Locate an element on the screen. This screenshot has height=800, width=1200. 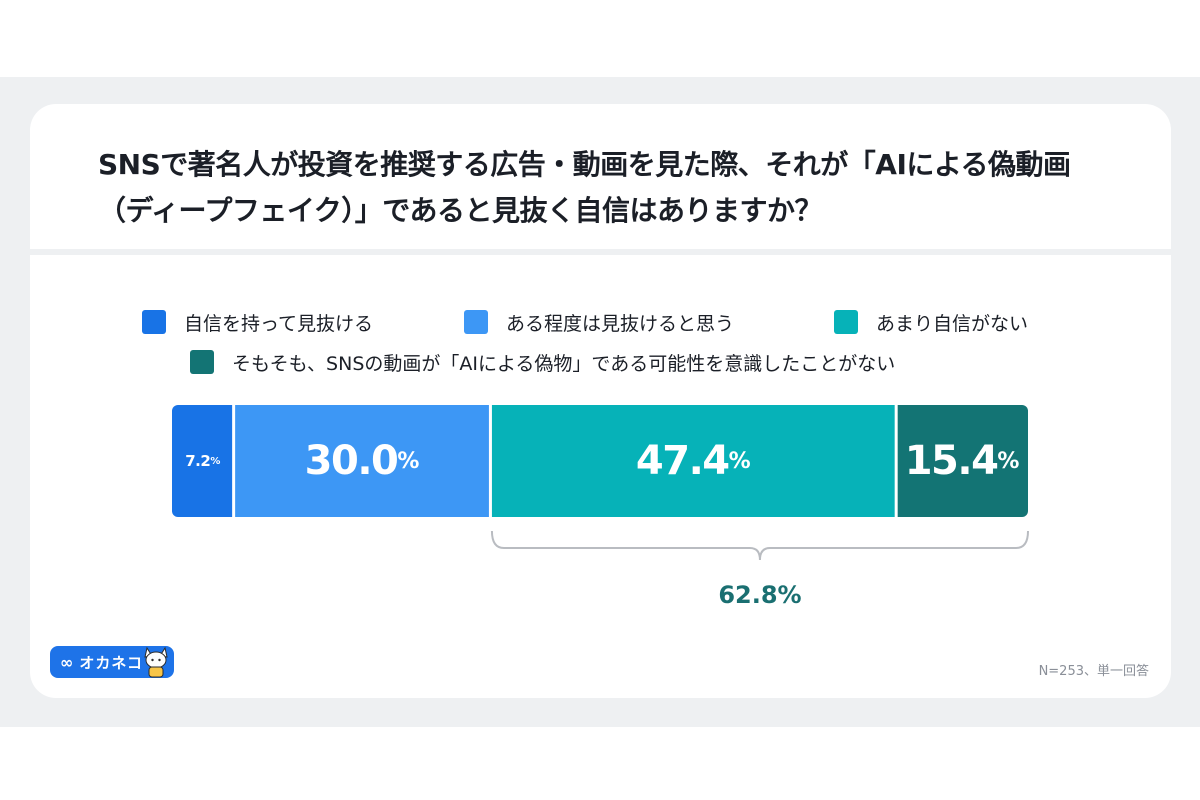
legend-item-confident: 自信を持って見抜ける is located at coordinates (257, 322).